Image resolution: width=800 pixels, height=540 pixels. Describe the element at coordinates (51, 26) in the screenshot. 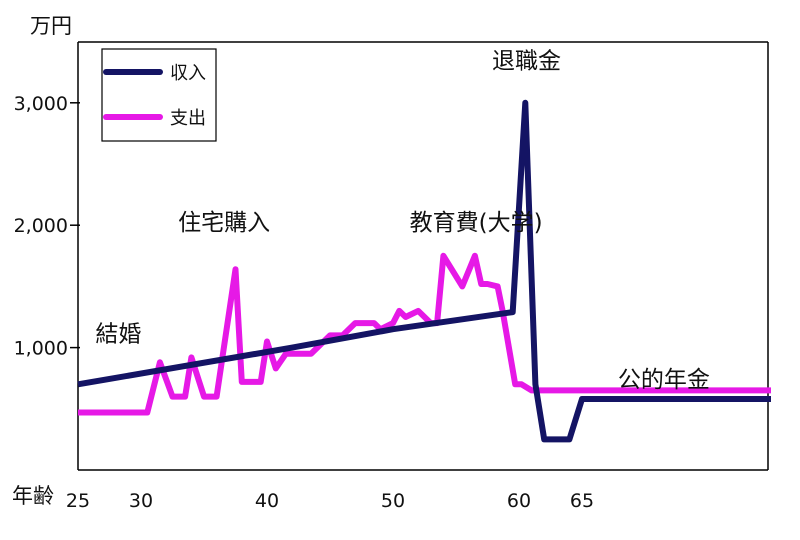

I see `y-axis-unit-label: 万円` at that location.